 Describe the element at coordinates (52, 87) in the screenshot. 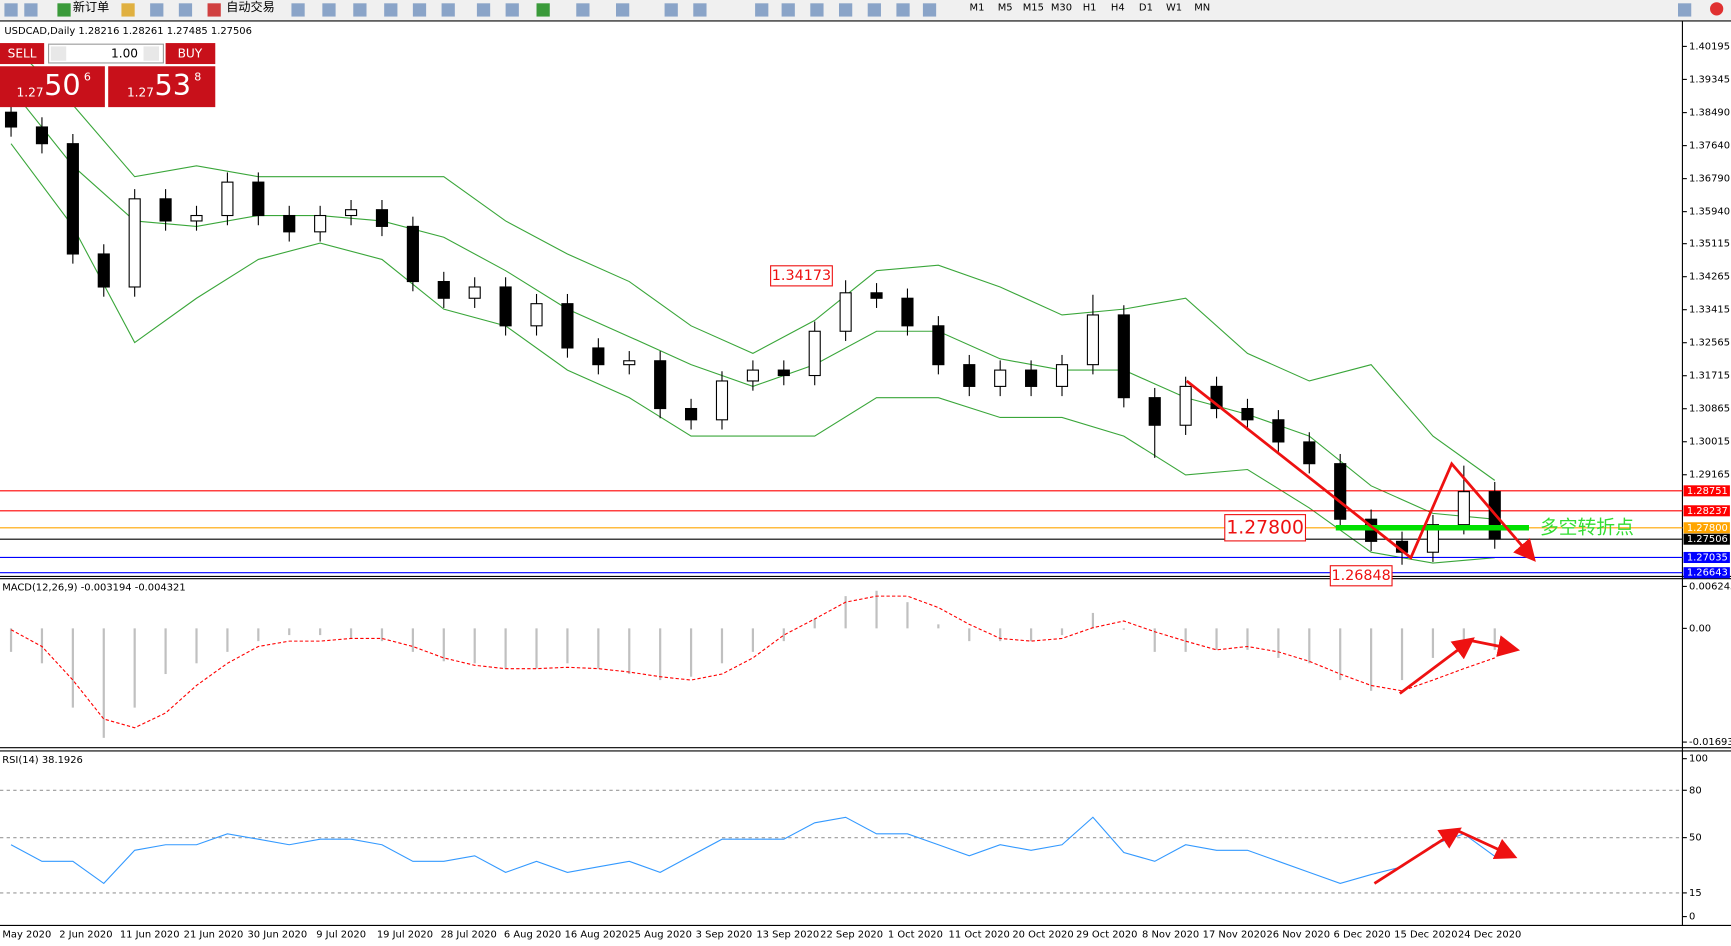

I see `bid-box` at that location.